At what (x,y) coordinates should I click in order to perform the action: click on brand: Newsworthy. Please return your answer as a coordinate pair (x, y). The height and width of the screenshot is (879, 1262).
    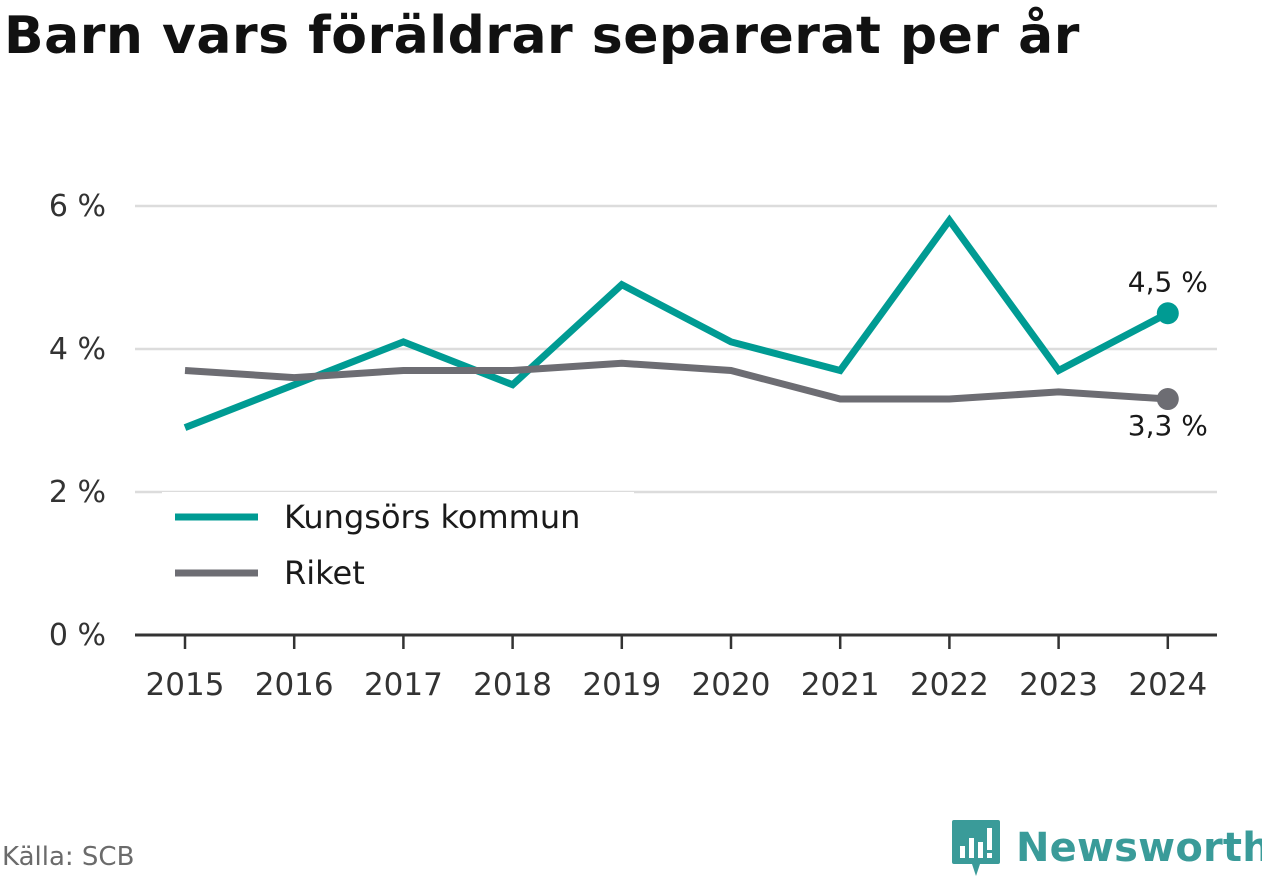
    Looking at the image, I should click on (1106, 848).